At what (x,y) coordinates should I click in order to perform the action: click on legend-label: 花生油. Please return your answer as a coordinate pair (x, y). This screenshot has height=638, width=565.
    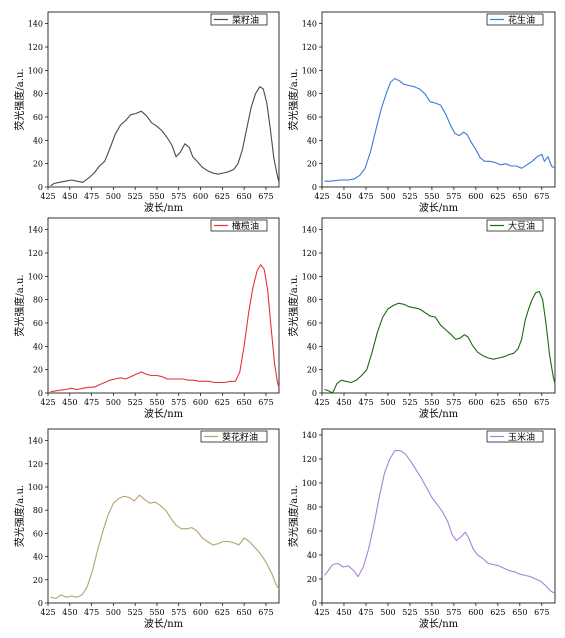
    Looking at the image, I should click on (521, 20).